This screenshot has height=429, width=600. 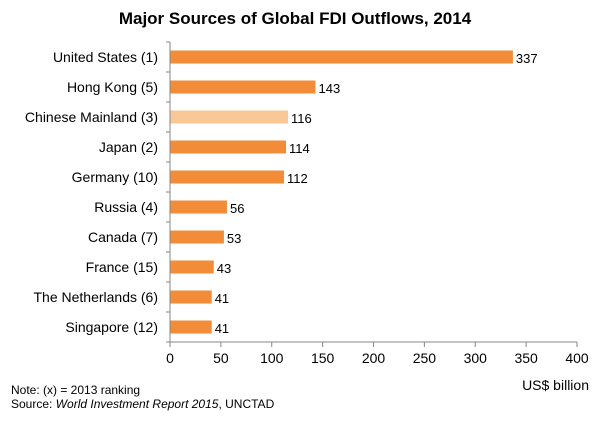 What do you see at coordinates (577, 358) in the screenshot?
I see `x-tick-label: 400` at bounding box center [577, 358].